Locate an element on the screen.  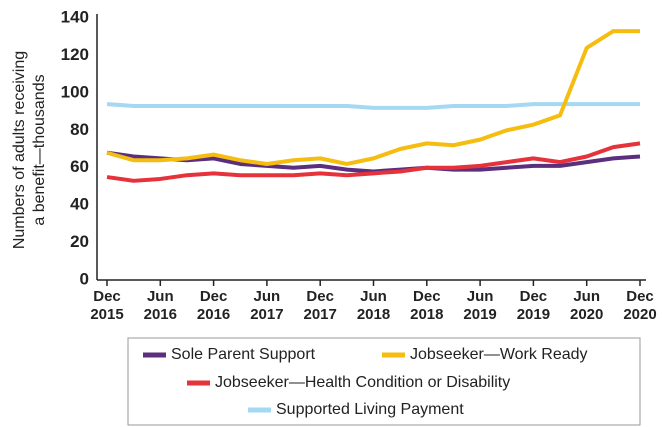
legend-label: Supported Living Payment is located at coordinates (370, 409).